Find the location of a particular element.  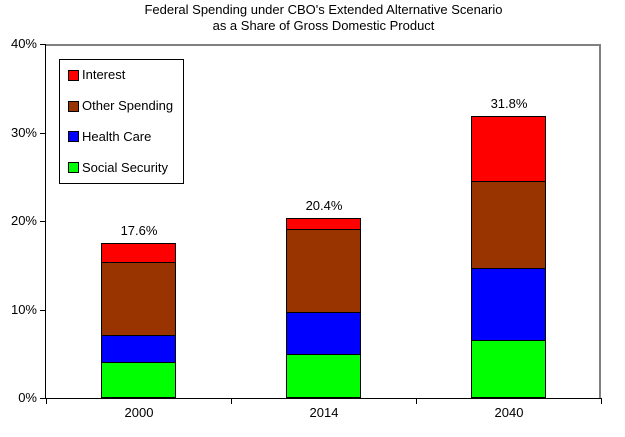

bar-total-label: 31.8% is located at coordinates (509, 103).